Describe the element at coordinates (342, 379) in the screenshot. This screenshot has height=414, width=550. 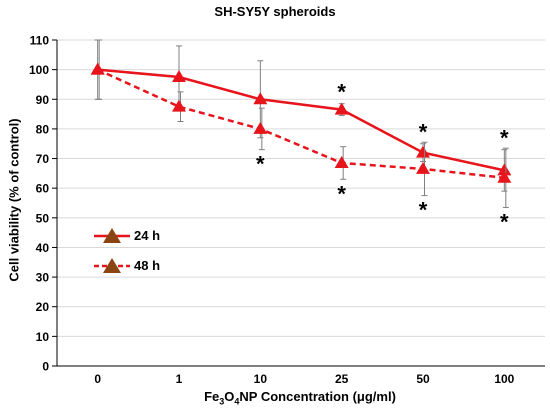
I see `x-tick-label: 25` at that location.